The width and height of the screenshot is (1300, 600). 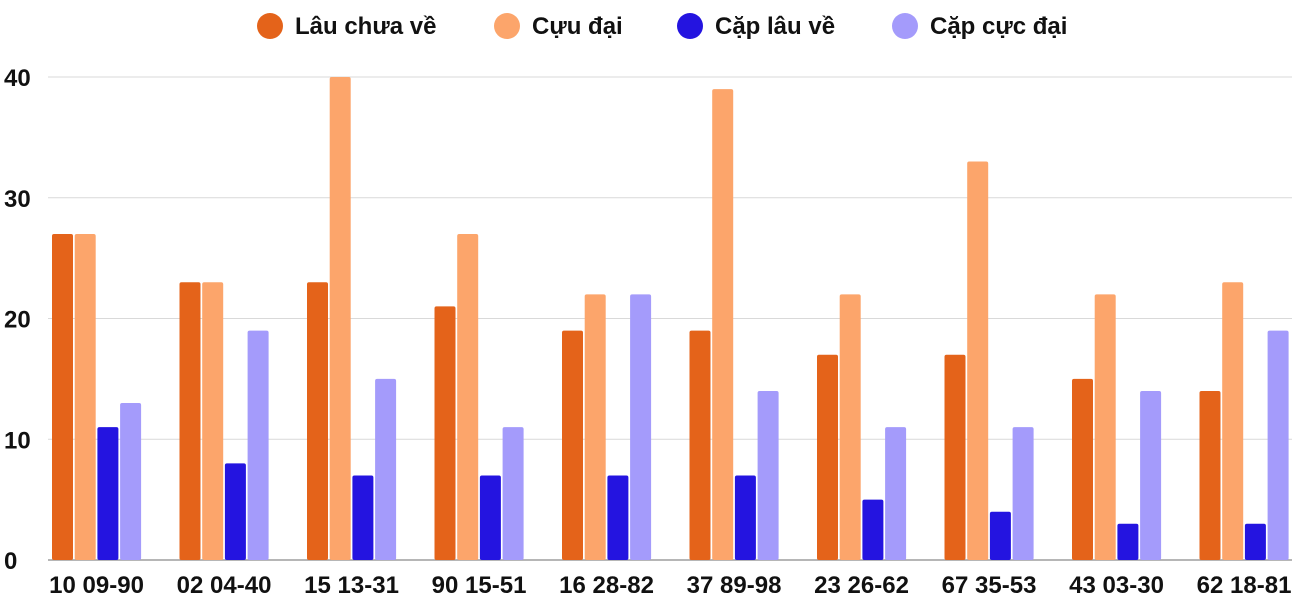 What do you see at coordinates (17, 199) in the screenshot?
I see `y-tick-label-30: 30` at bounding box center [17, 199].